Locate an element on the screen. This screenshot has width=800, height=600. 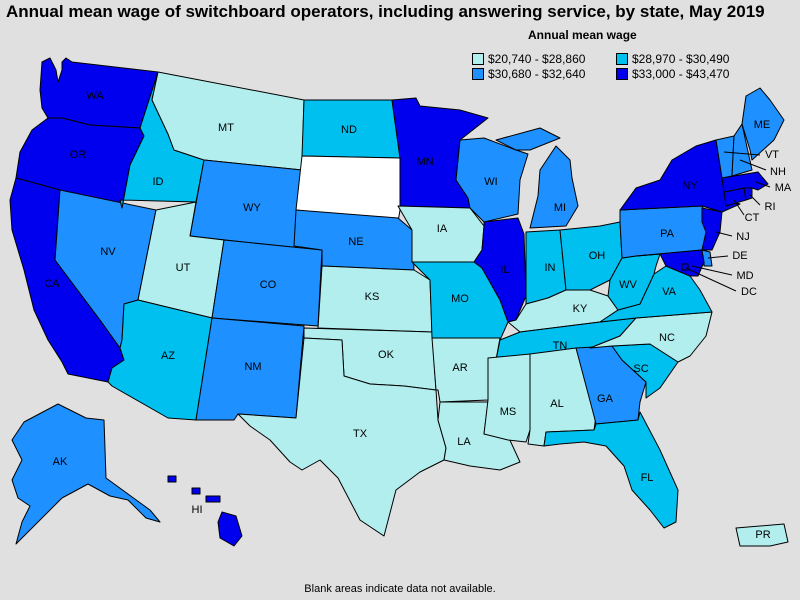
label-ga: GA is located at coordinates (605, 399).